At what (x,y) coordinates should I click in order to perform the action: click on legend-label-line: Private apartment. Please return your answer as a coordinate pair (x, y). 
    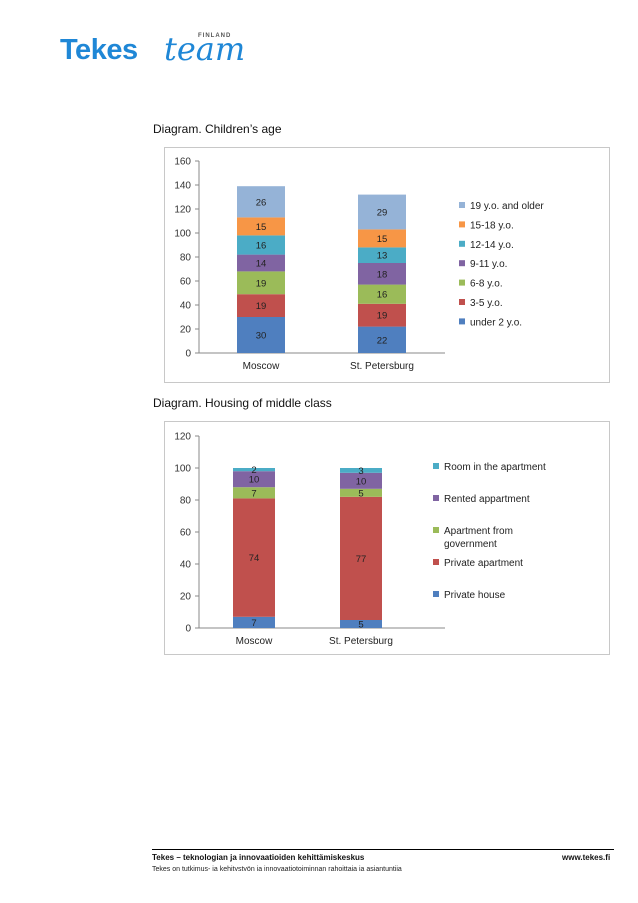
    Looking at the image, I should click on (483, 563).